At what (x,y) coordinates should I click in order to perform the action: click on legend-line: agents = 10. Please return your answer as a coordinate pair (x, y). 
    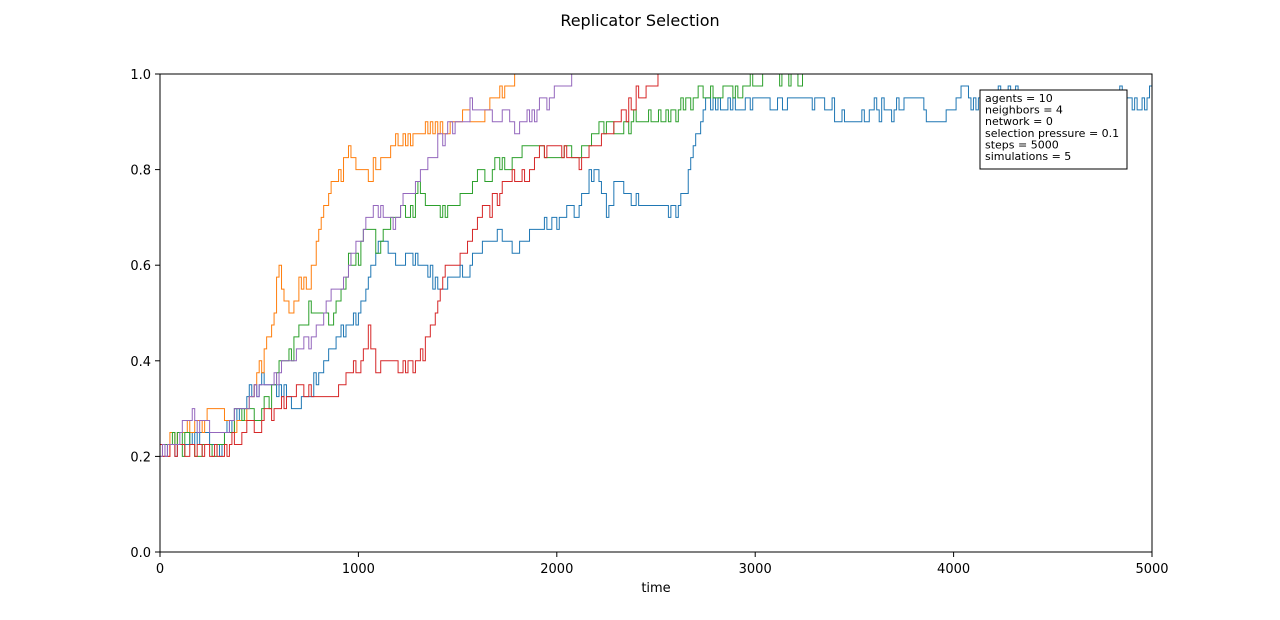
    Looking at the image, I should click on (1019, 98).